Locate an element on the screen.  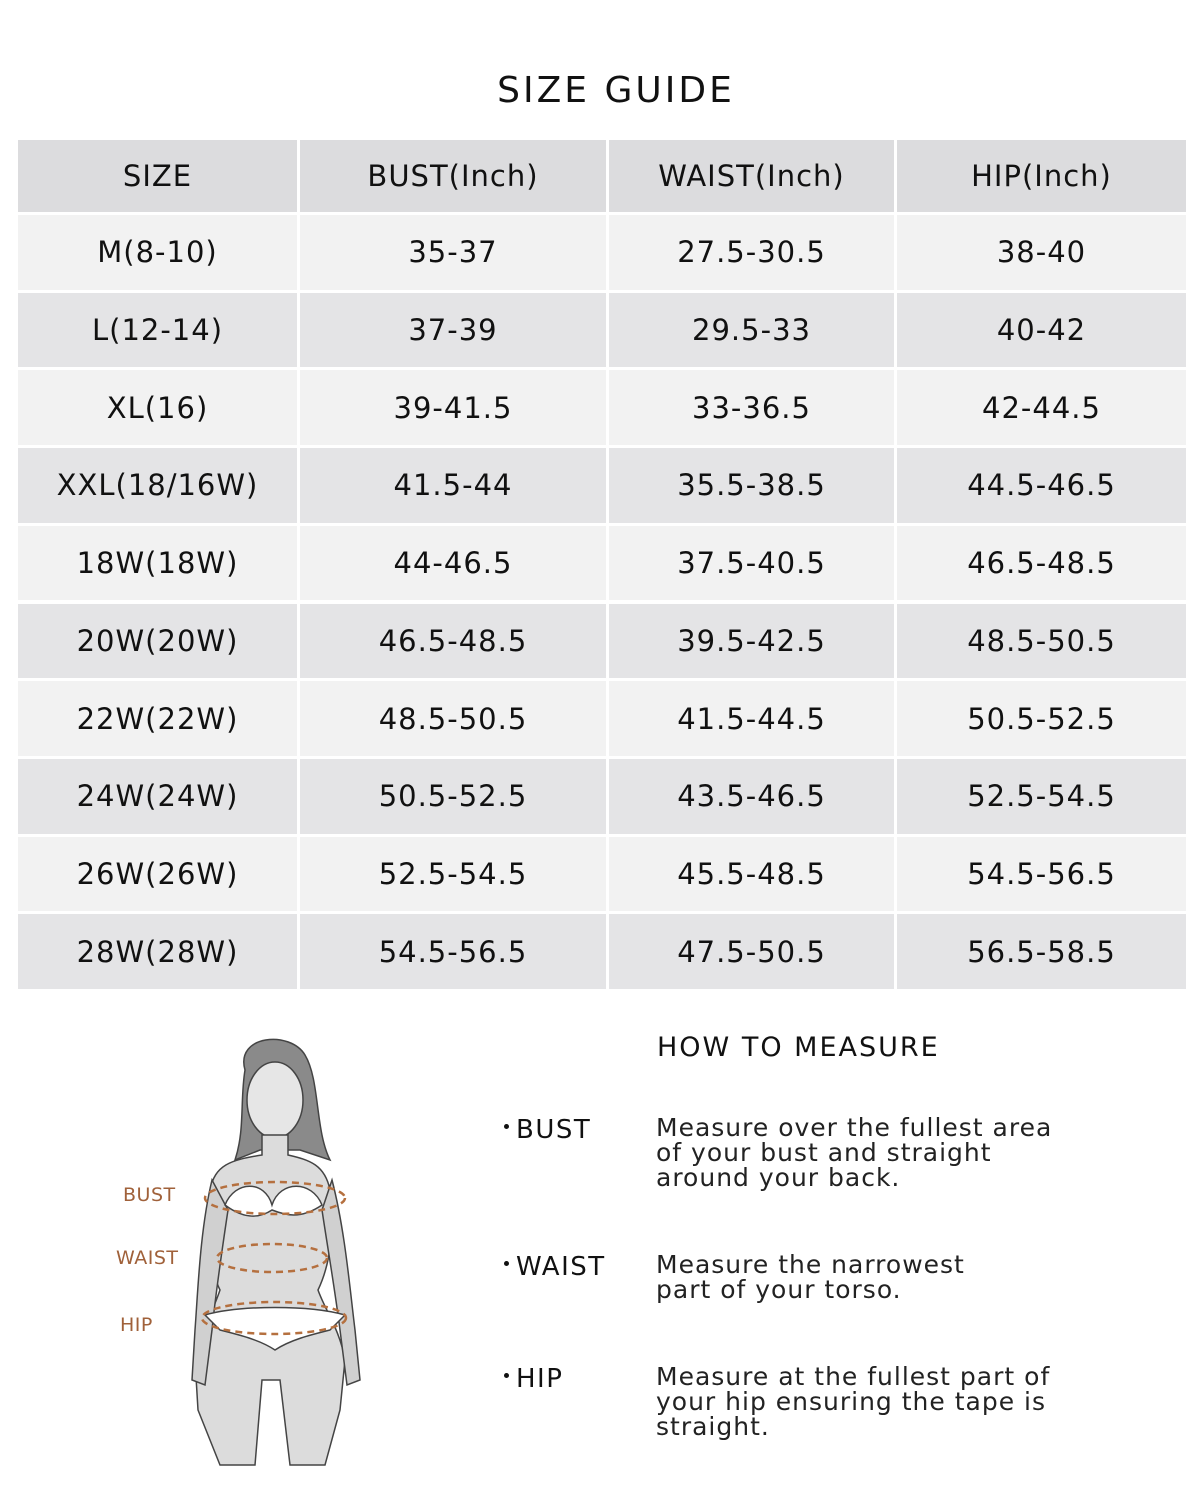
table-cell: 20W(20W) is located at coordinates (157, 641).